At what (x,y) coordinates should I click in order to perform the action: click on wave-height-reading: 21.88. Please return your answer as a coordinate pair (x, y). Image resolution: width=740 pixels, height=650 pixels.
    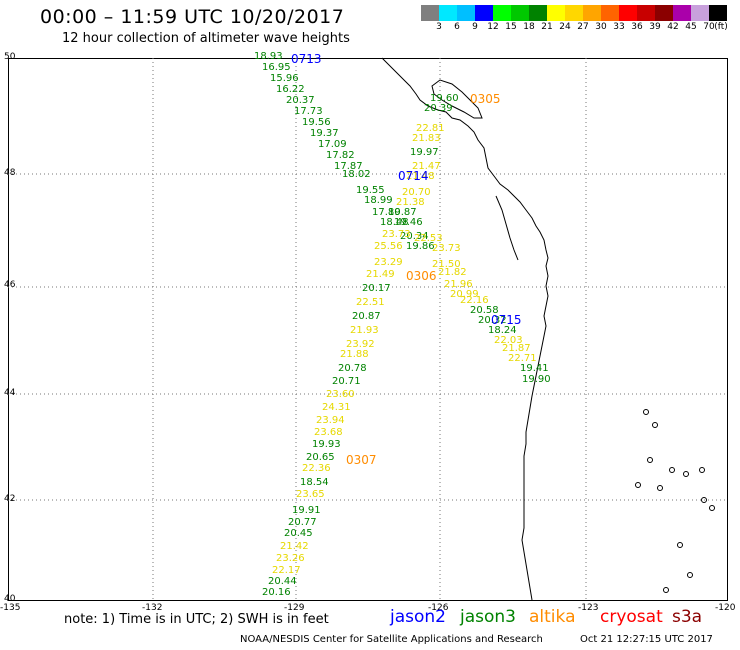
    Looking at the image, I should click on (354, 354).